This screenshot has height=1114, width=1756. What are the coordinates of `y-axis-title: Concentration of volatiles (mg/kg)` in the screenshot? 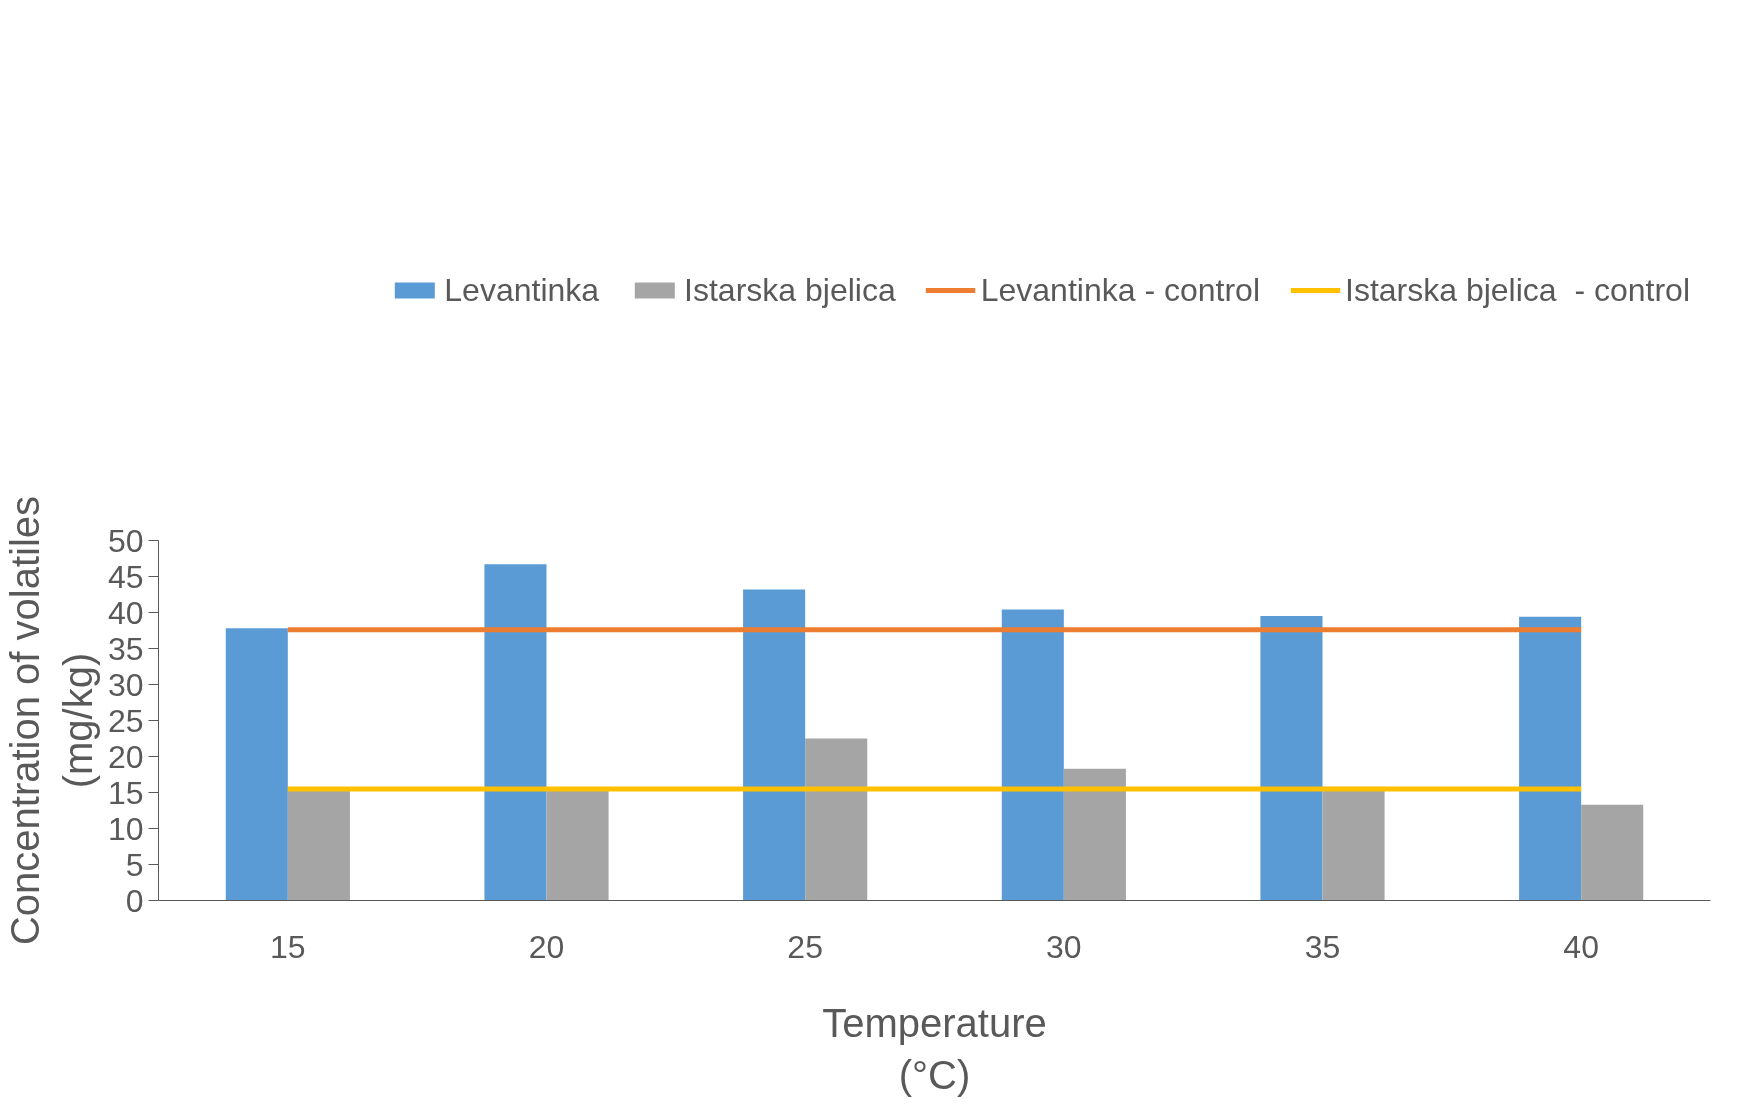 It's located at (51, 720).